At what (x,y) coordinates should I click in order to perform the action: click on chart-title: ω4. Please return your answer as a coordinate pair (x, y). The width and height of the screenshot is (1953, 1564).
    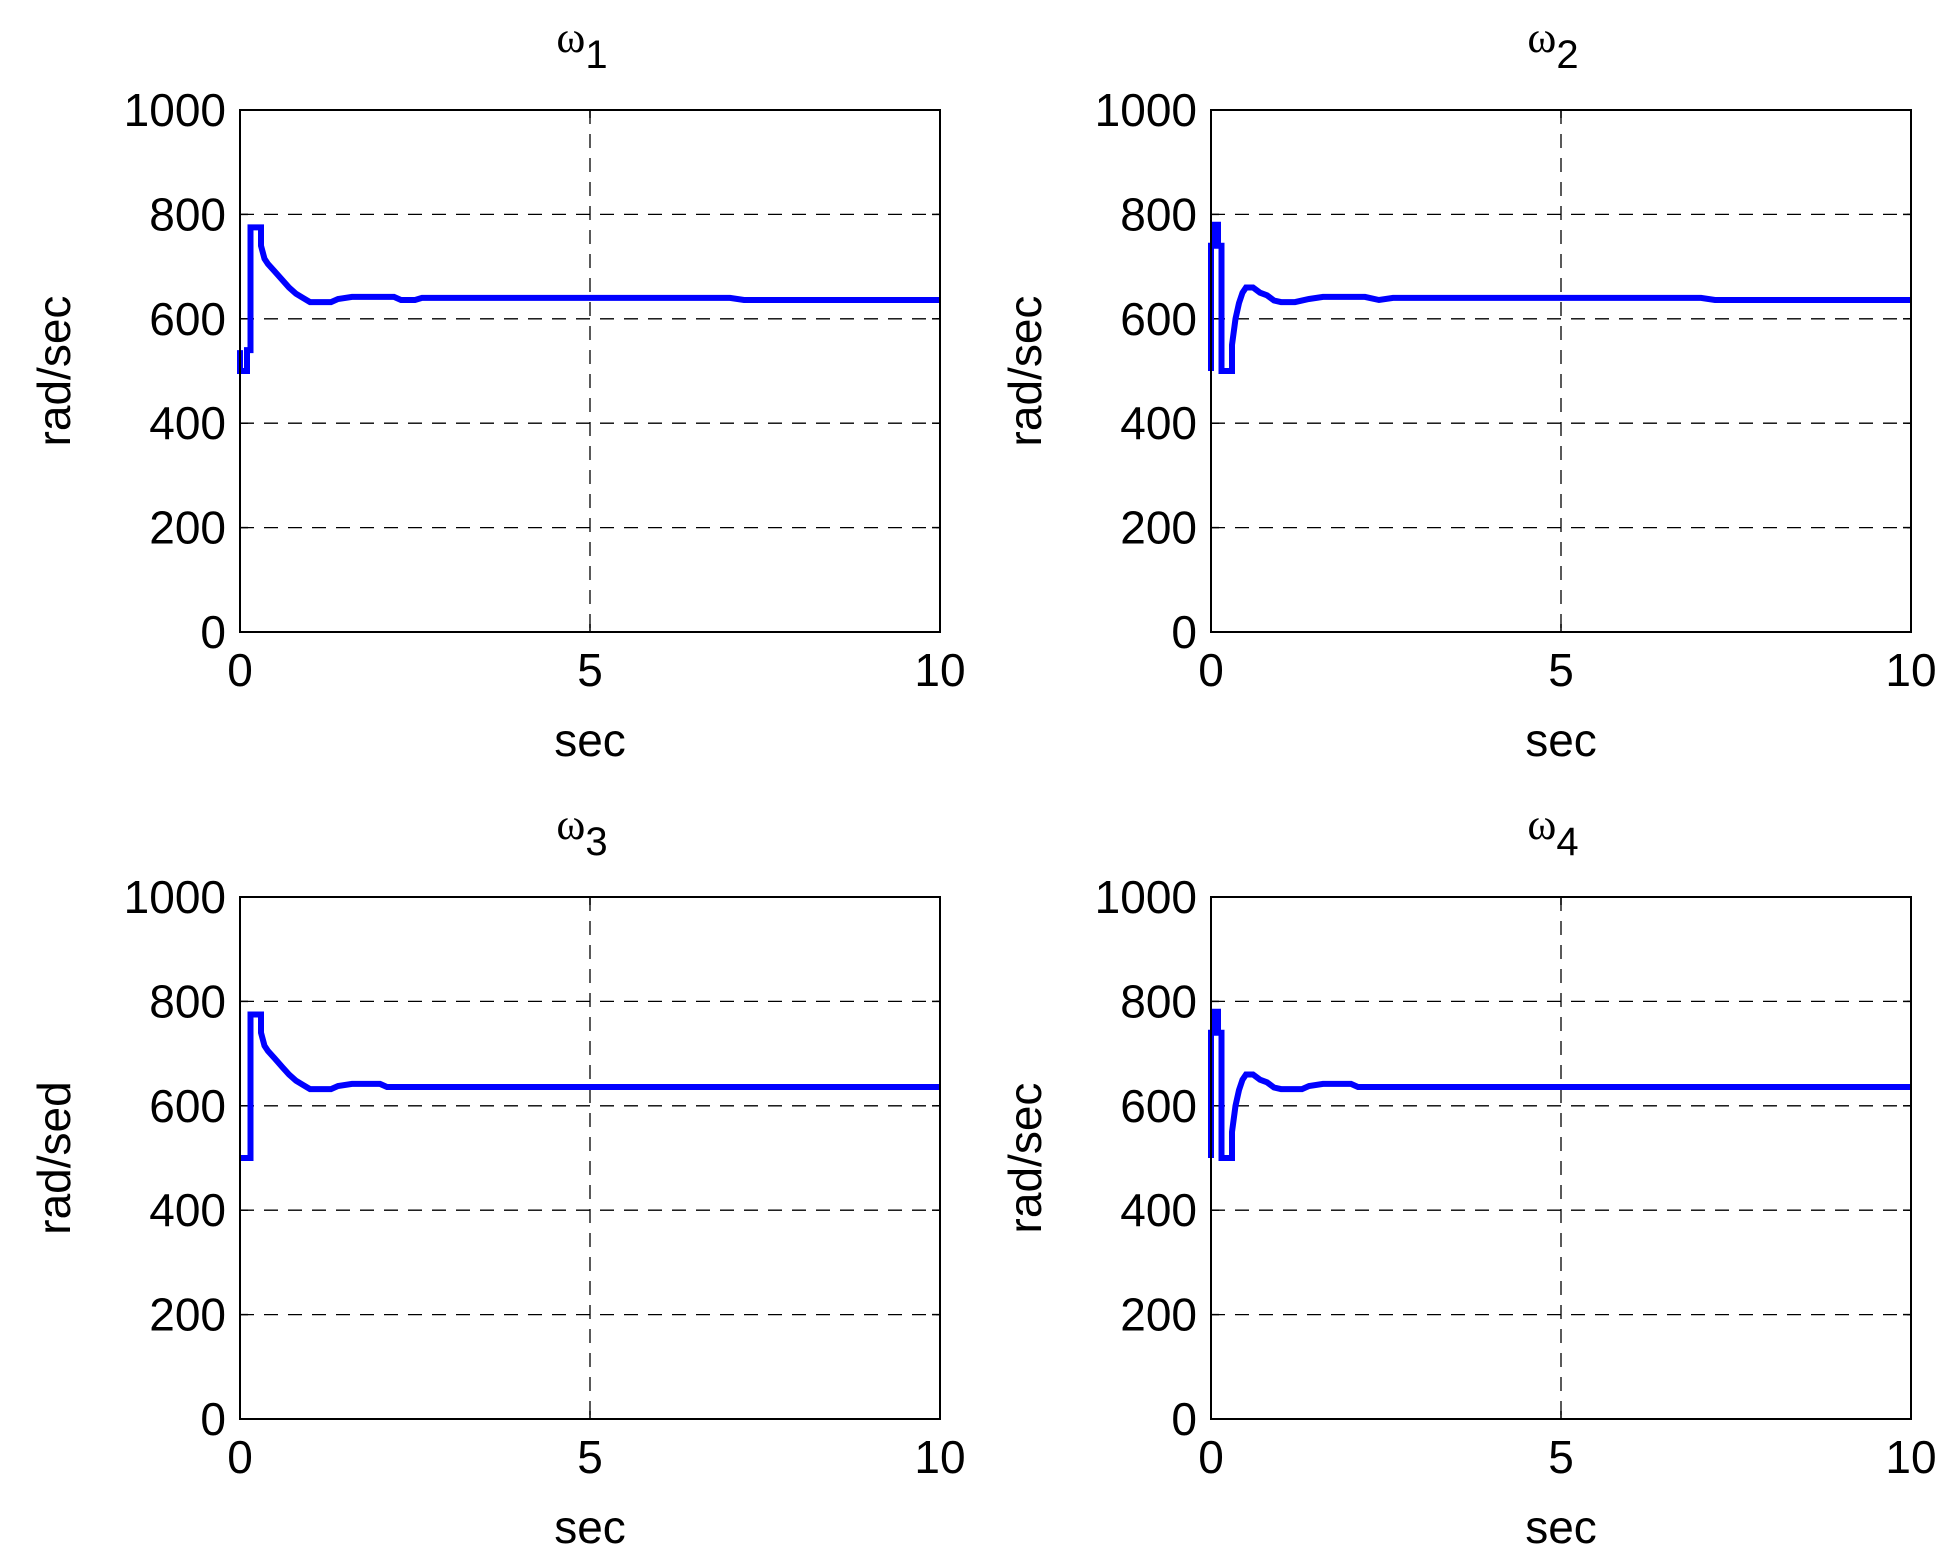
    Looking at the image, I should click on (1552, 832).